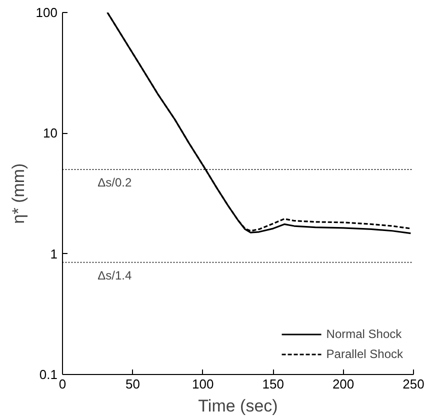 This screenshot has width=425, height=418. I want to click on y-tick-label: 1, so click(54, 254).